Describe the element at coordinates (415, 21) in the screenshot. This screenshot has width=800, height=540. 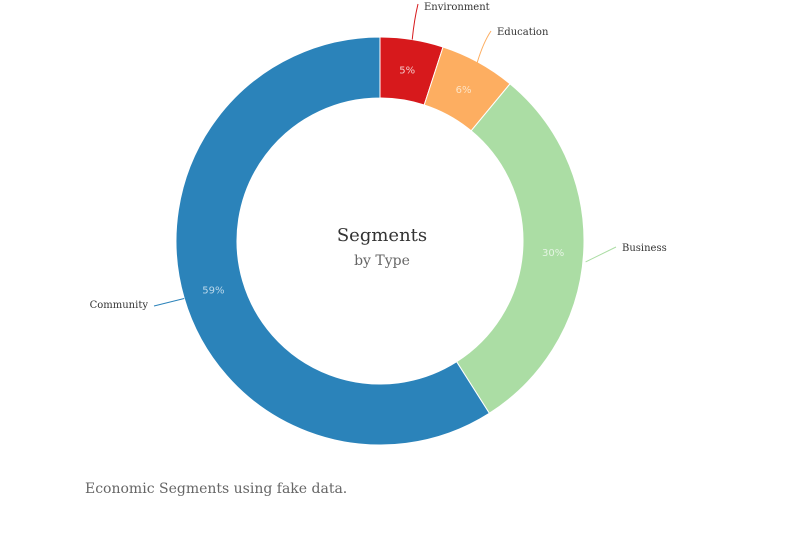
I see `callout-line-environment` at that location.